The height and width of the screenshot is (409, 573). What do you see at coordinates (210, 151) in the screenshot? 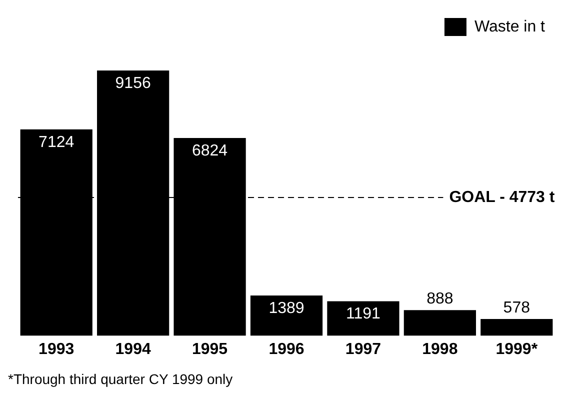
I see `data-label: 6824` at bounding box center [210, 151].